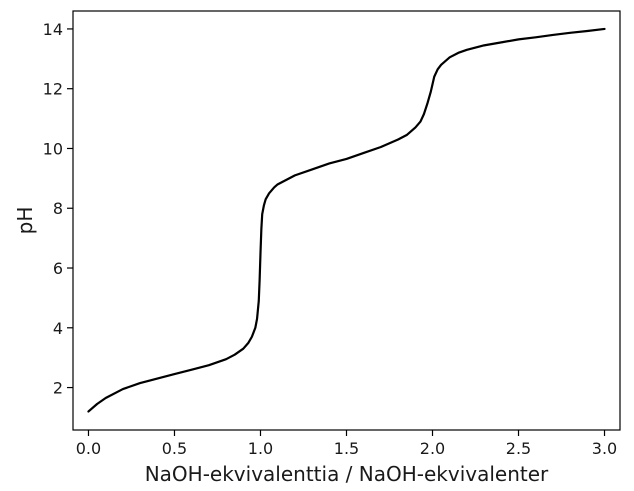 This screenshot has height=491, width=634. I want to click on x-axis-ticks: 0.0 0.5 1.0 1.5 2.0 2.5 3.0, so click(346, 444).